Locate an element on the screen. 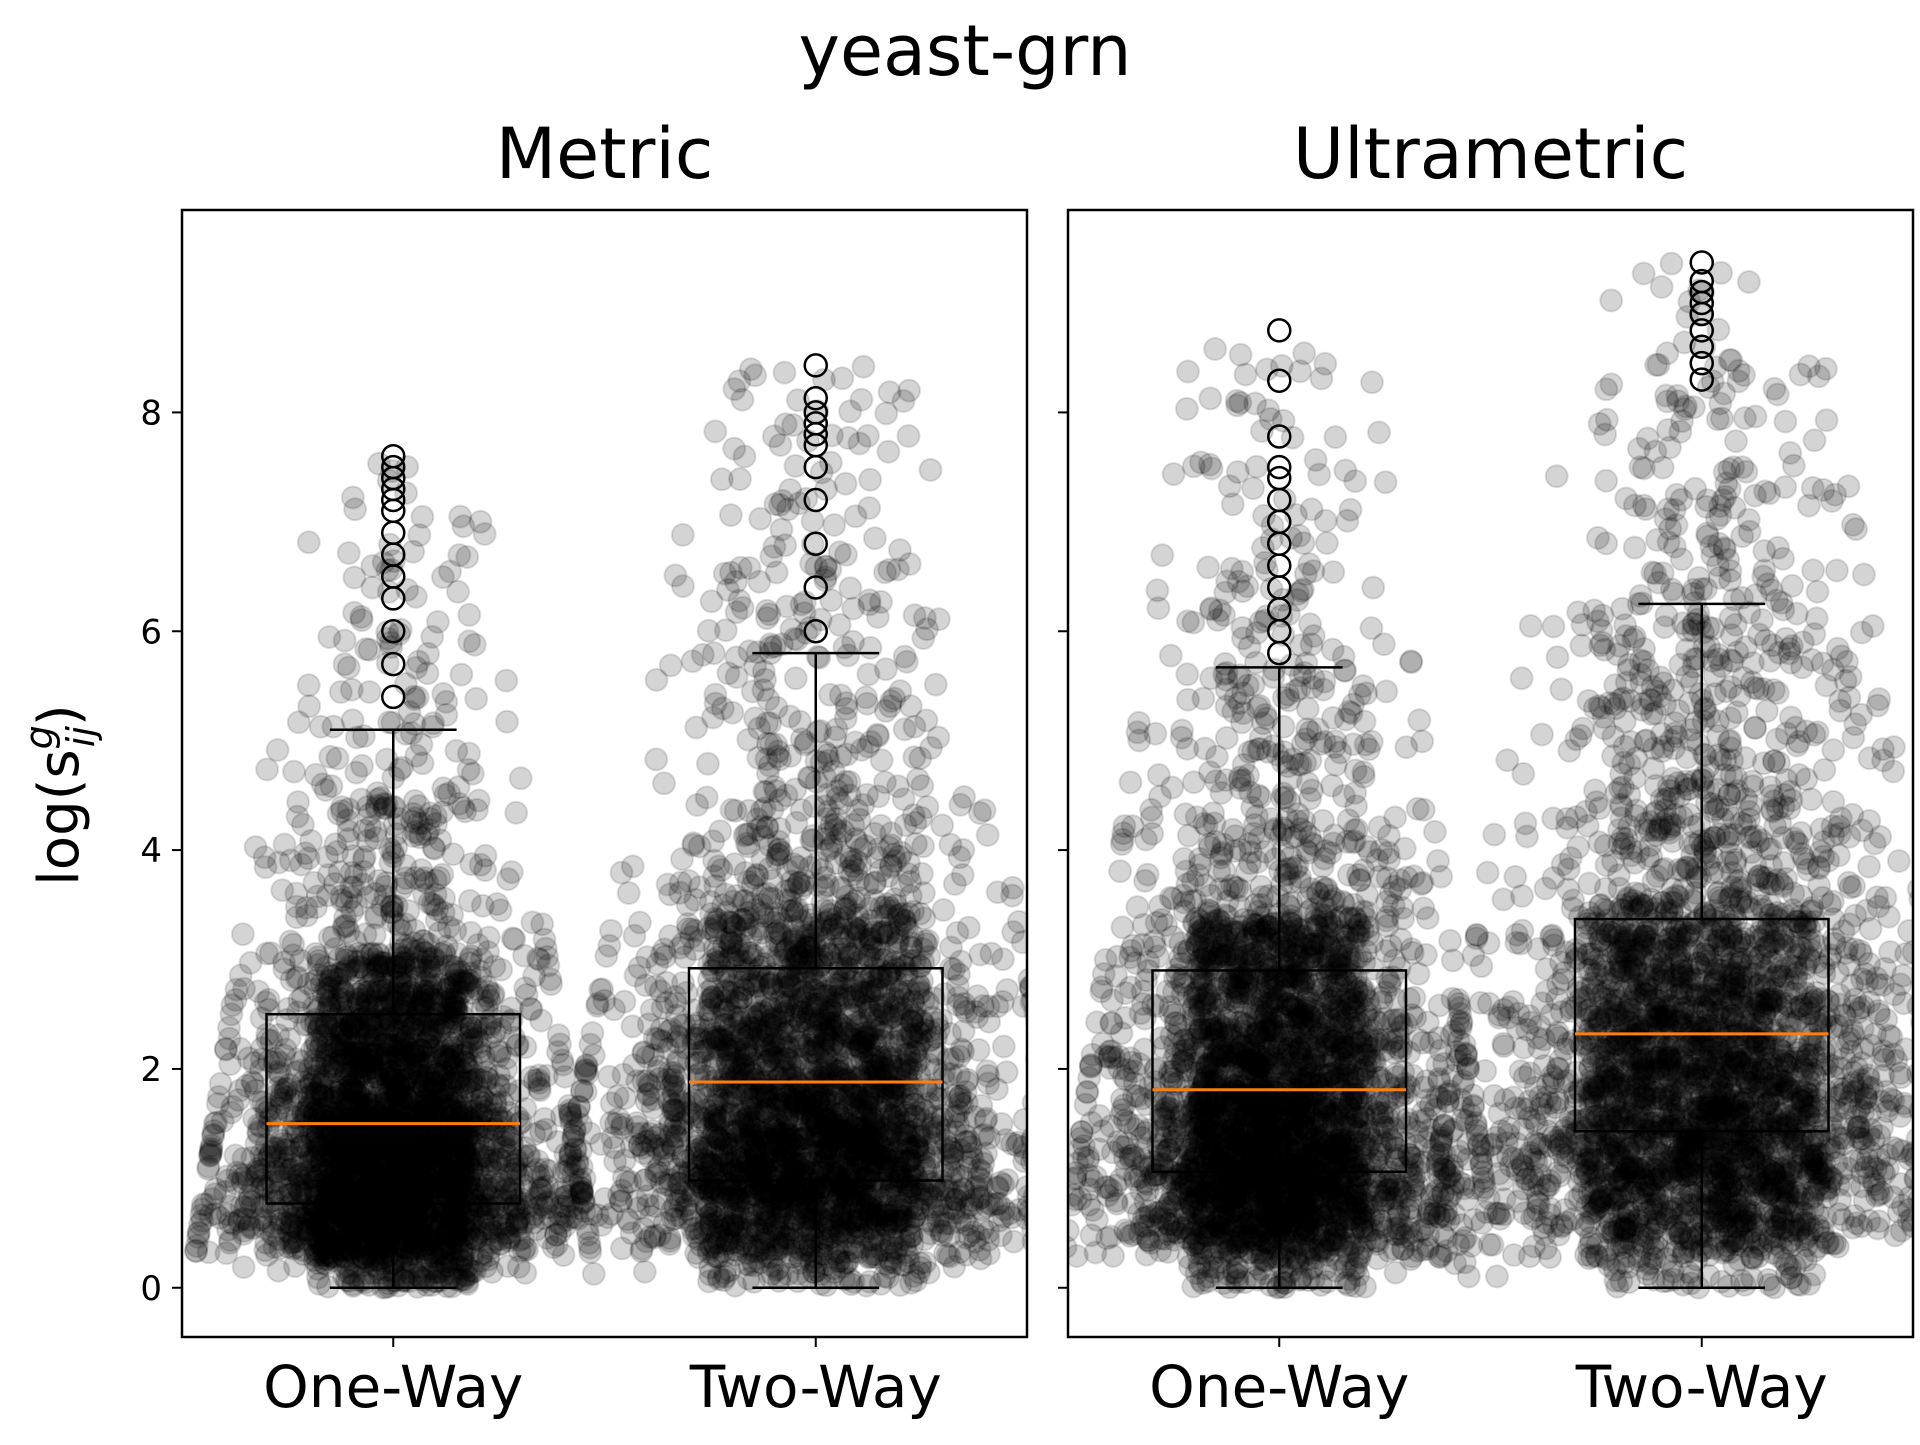 This screenshot has width=1920, height=1445. outlier-marker is located at coordinates (393, 697).